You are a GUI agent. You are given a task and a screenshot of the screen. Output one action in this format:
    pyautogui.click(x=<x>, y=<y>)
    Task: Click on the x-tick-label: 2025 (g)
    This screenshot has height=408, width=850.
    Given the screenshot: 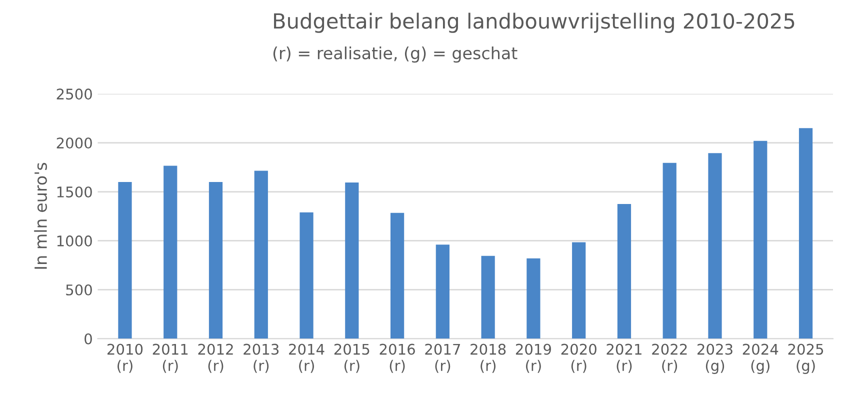 What is the action you would take?
    pyautogui.click(x=806, y=359)
    